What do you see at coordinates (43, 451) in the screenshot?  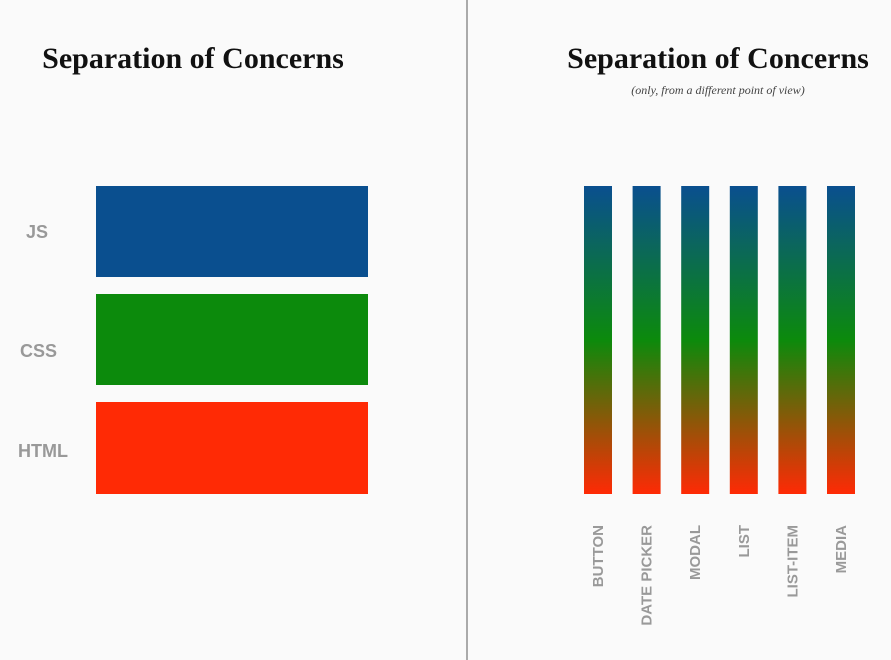 I see `layer-label: HTML` at bounding box center [43, 451].